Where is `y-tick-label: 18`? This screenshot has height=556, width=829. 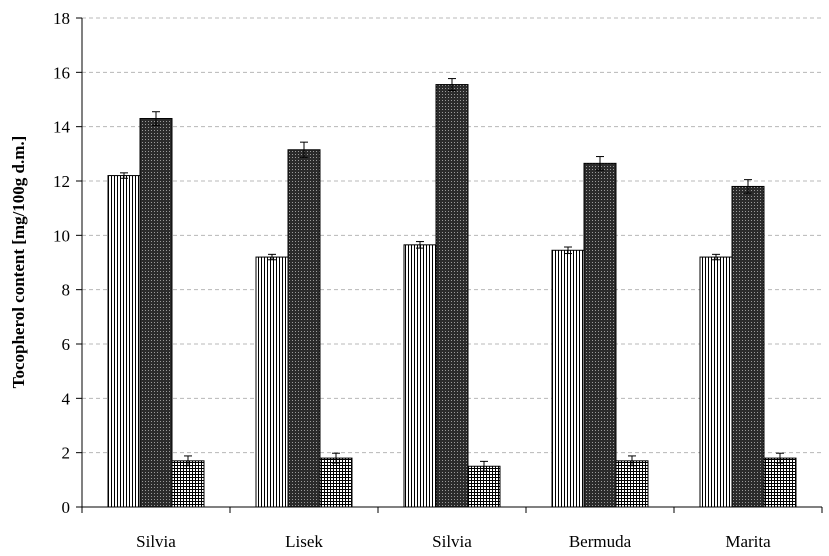
y-tick-label: 18 is located at coordinates (61, 18).